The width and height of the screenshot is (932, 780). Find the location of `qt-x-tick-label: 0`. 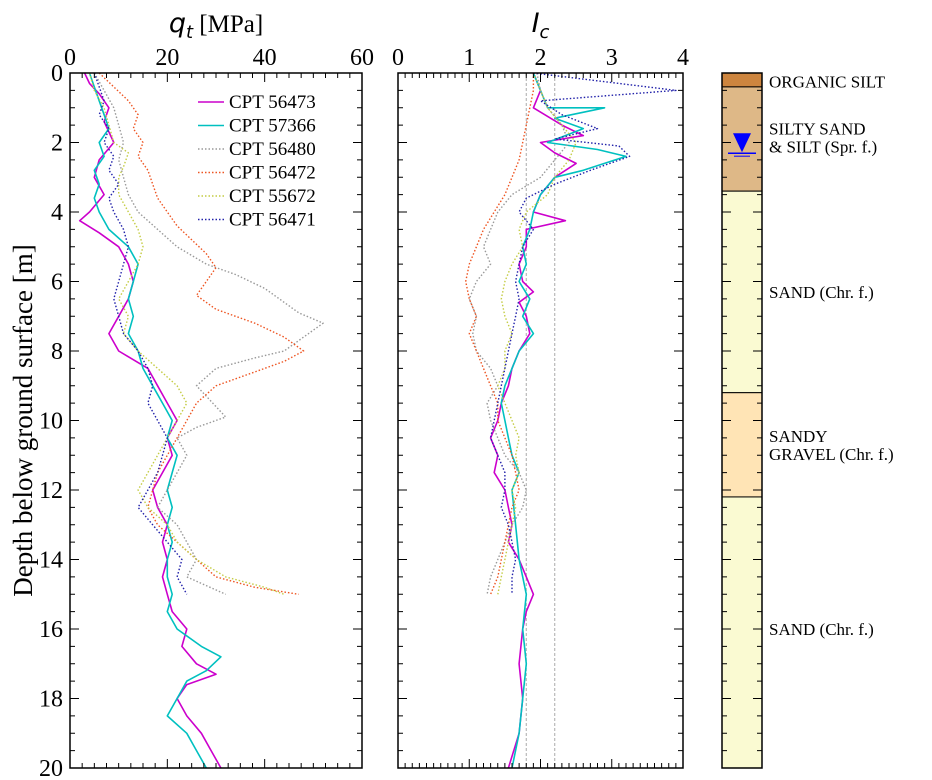

qt-x-tick-label: 0 is located at coordinates (70, 58).